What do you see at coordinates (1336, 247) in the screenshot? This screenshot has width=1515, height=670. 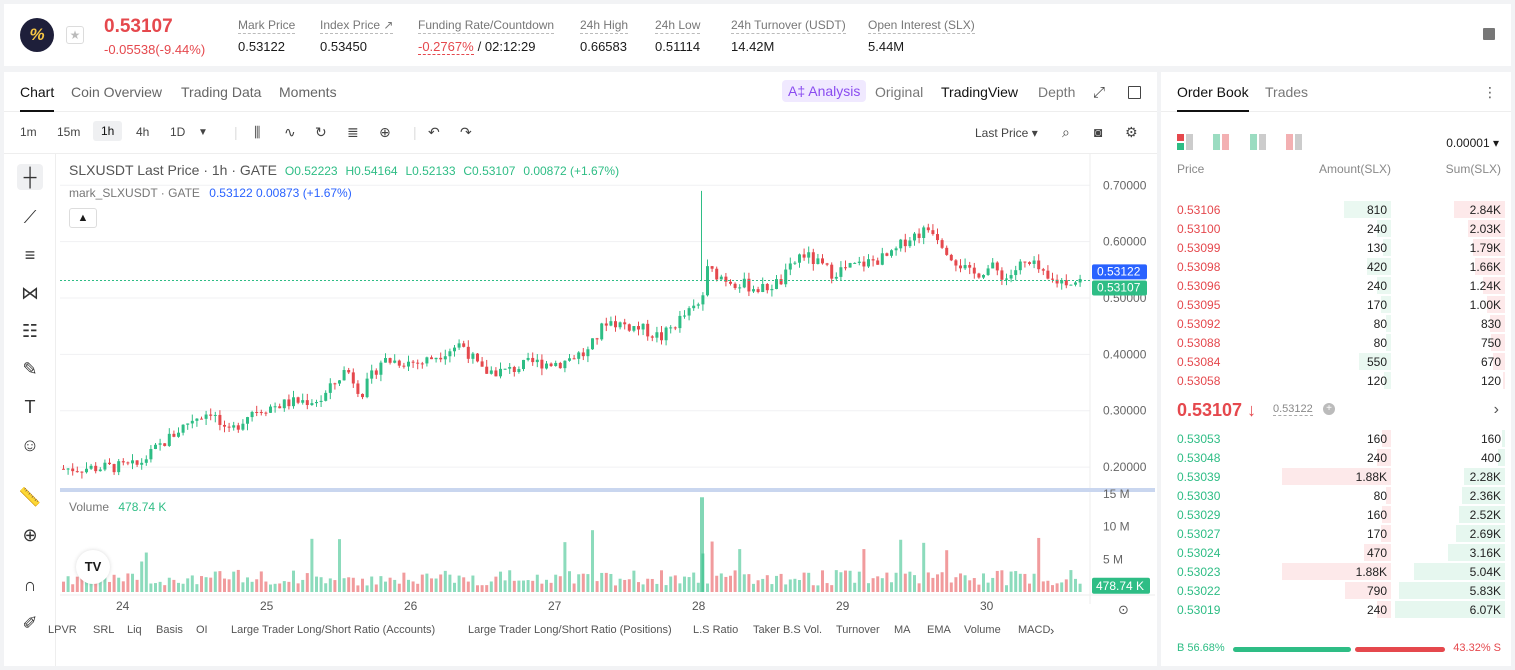 I see `ask-row: 0.53099 130 1.79K` at bounding box center [1336, 247].